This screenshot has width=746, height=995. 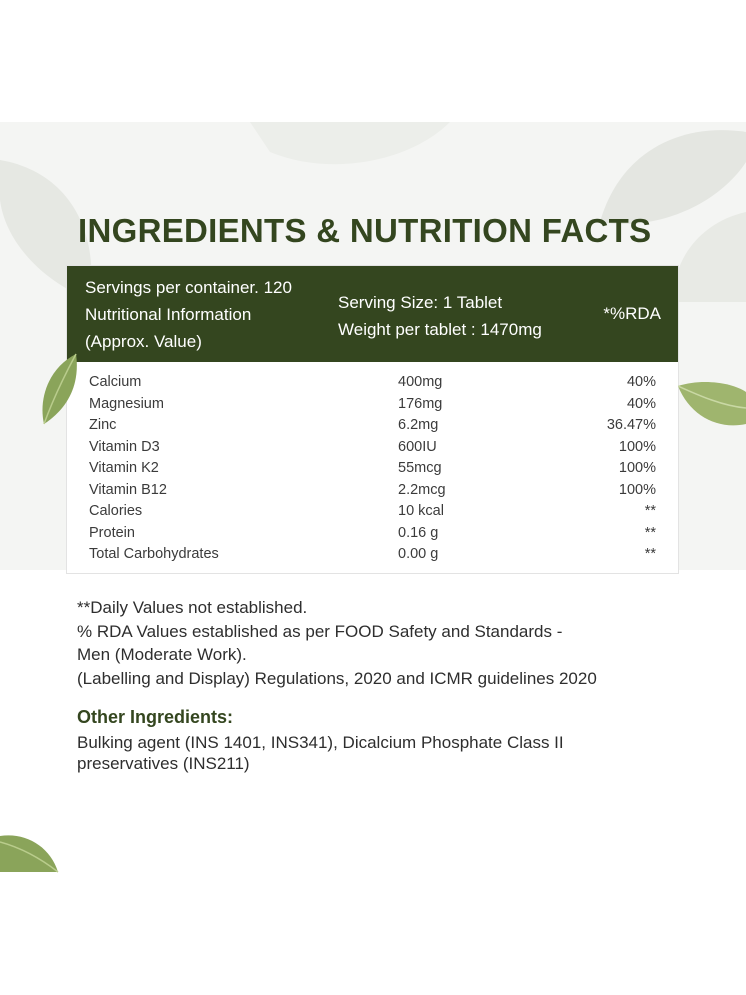 I want to click on nutritional-information-label: Nutritional Information, so click(x=168, y=314).